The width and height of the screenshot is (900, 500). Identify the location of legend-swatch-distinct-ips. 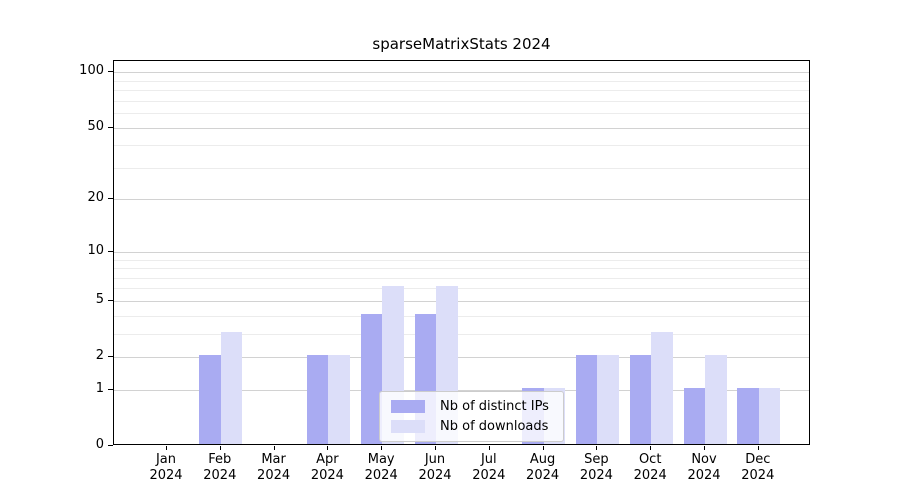
(408, 406).